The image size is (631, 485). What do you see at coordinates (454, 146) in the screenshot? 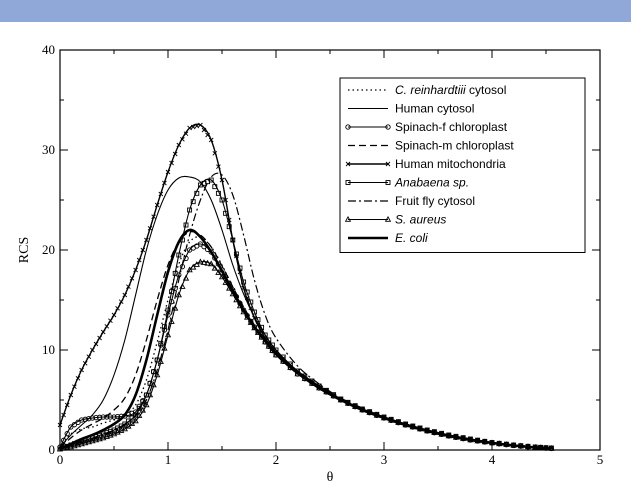
I see `legend-entry: Spinach-m chloroplast` at bounding box center [454, 146].